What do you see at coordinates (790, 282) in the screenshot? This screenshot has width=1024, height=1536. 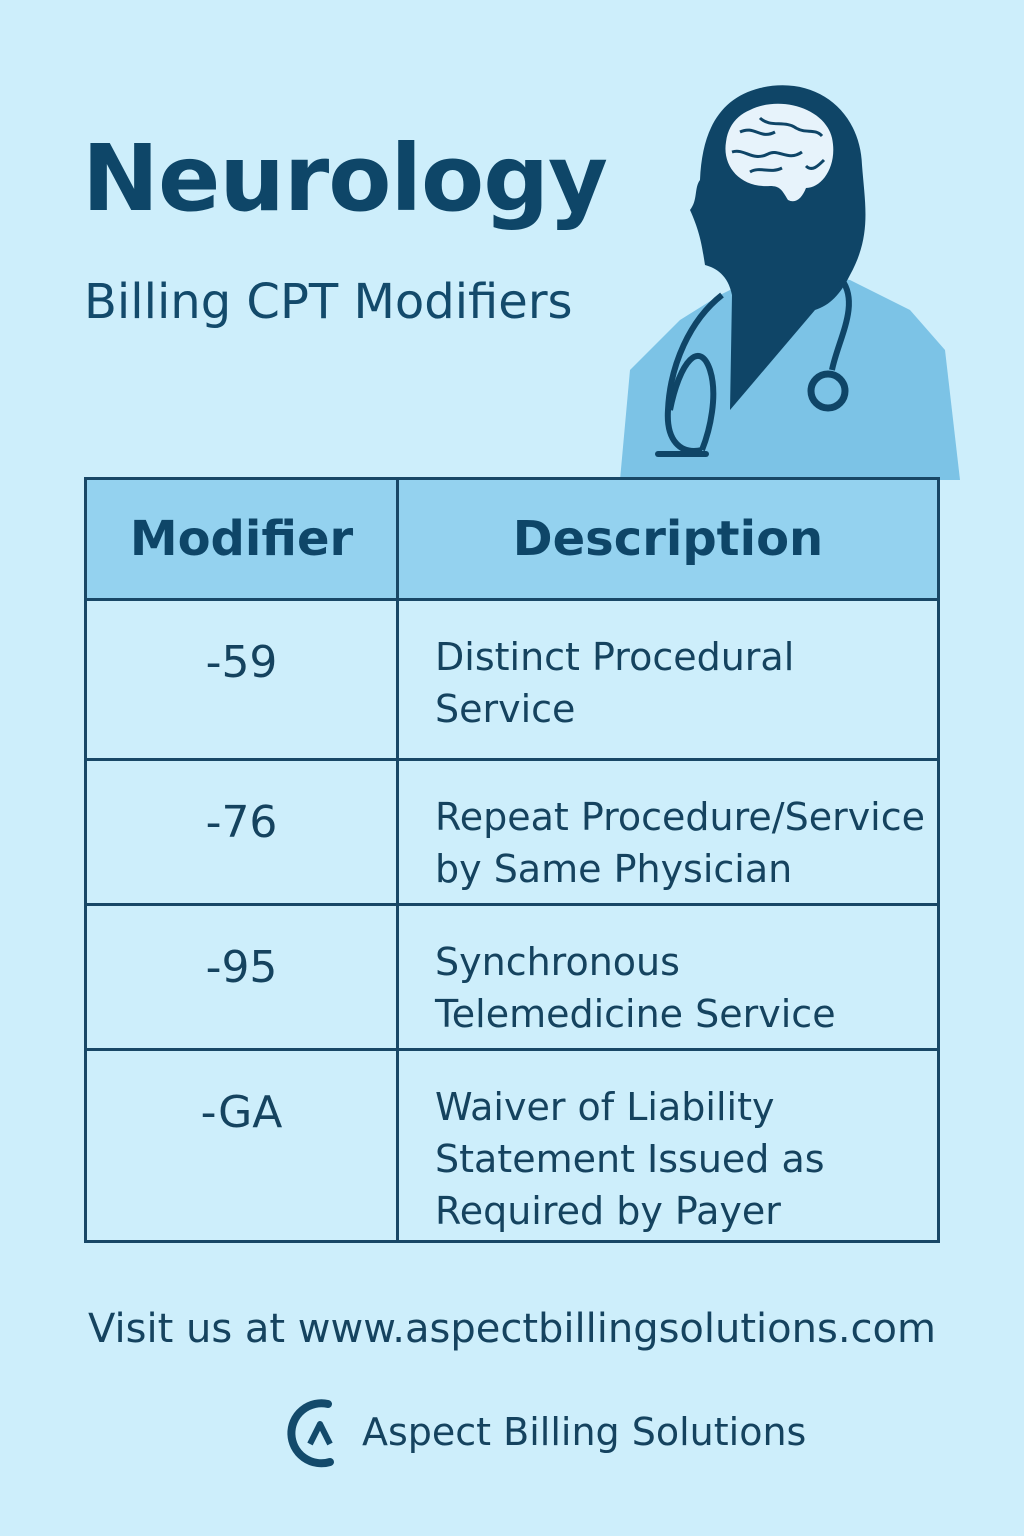 I see `doctor-with-brain-and-stethoscope-icon` at bounding box center [790, 282].